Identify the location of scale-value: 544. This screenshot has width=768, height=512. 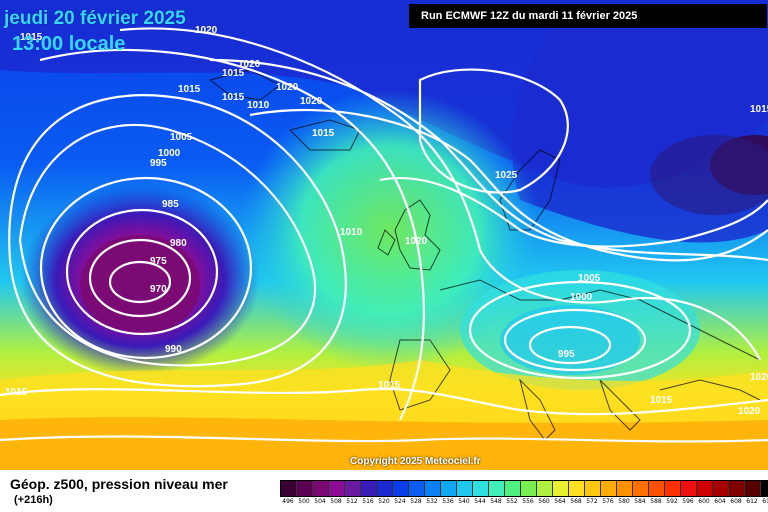
(480, 501).